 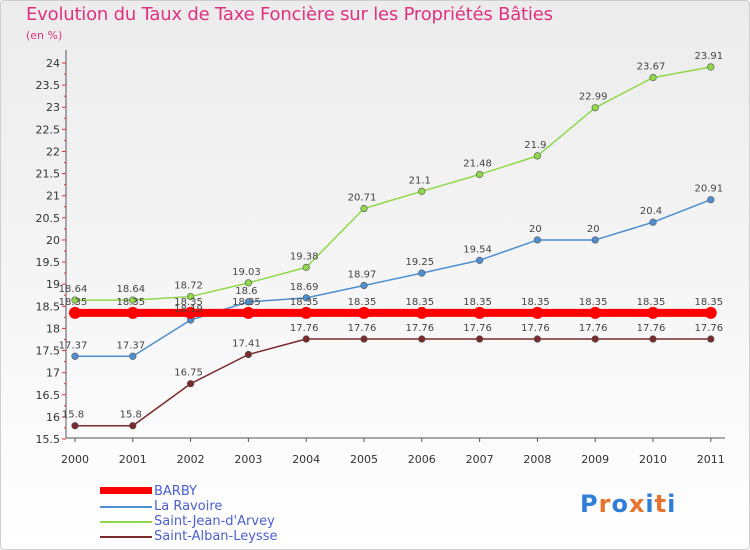 What do you see at coordinates (53, 284) in the screenshot?
I see `y-tick-label: 19` at bounding box center [53, 284].